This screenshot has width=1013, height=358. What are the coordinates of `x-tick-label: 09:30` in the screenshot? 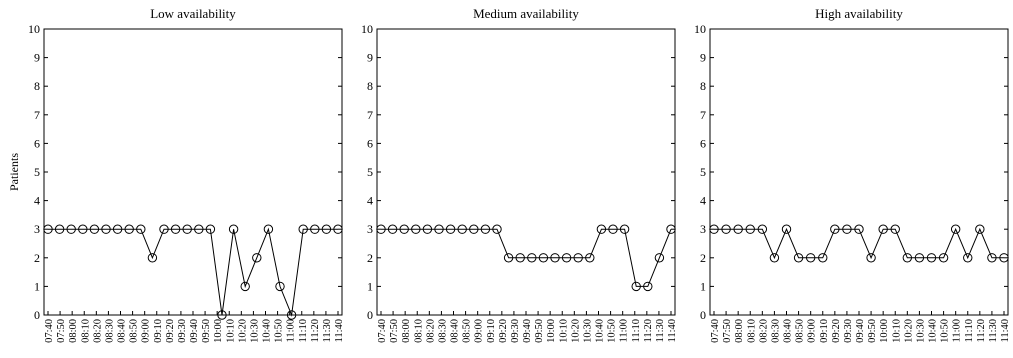 It's located at (848, 331).